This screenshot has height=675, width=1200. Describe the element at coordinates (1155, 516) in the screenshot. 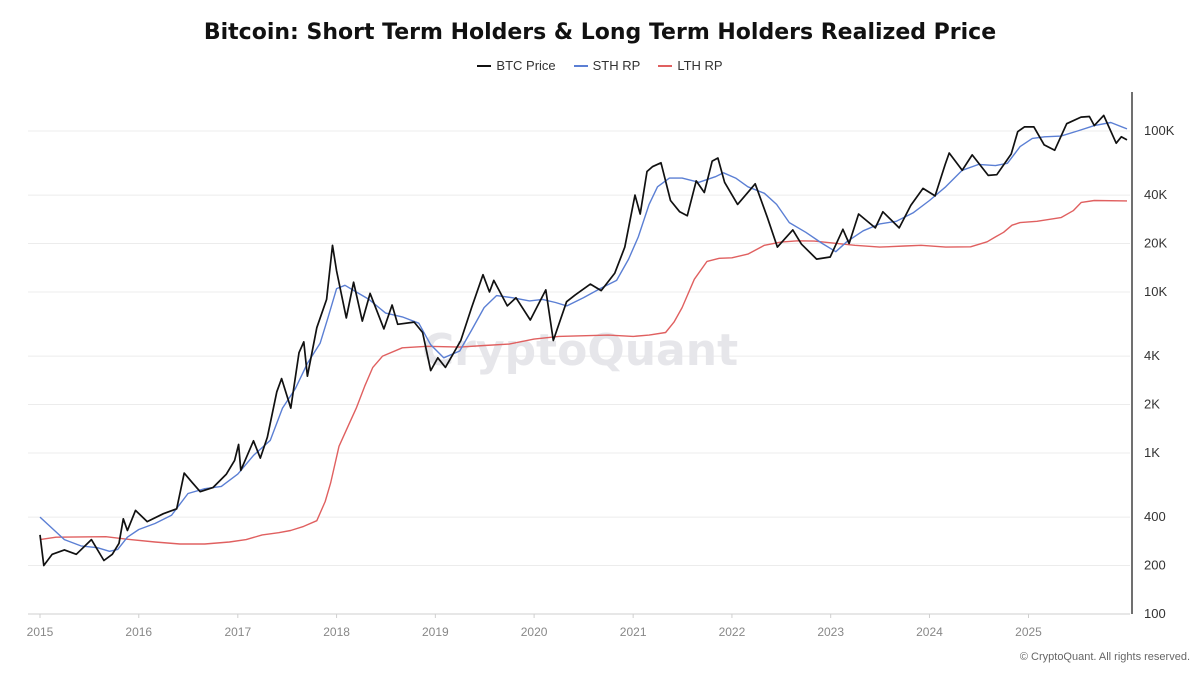

I see `y-tick-label: 400` at that location.